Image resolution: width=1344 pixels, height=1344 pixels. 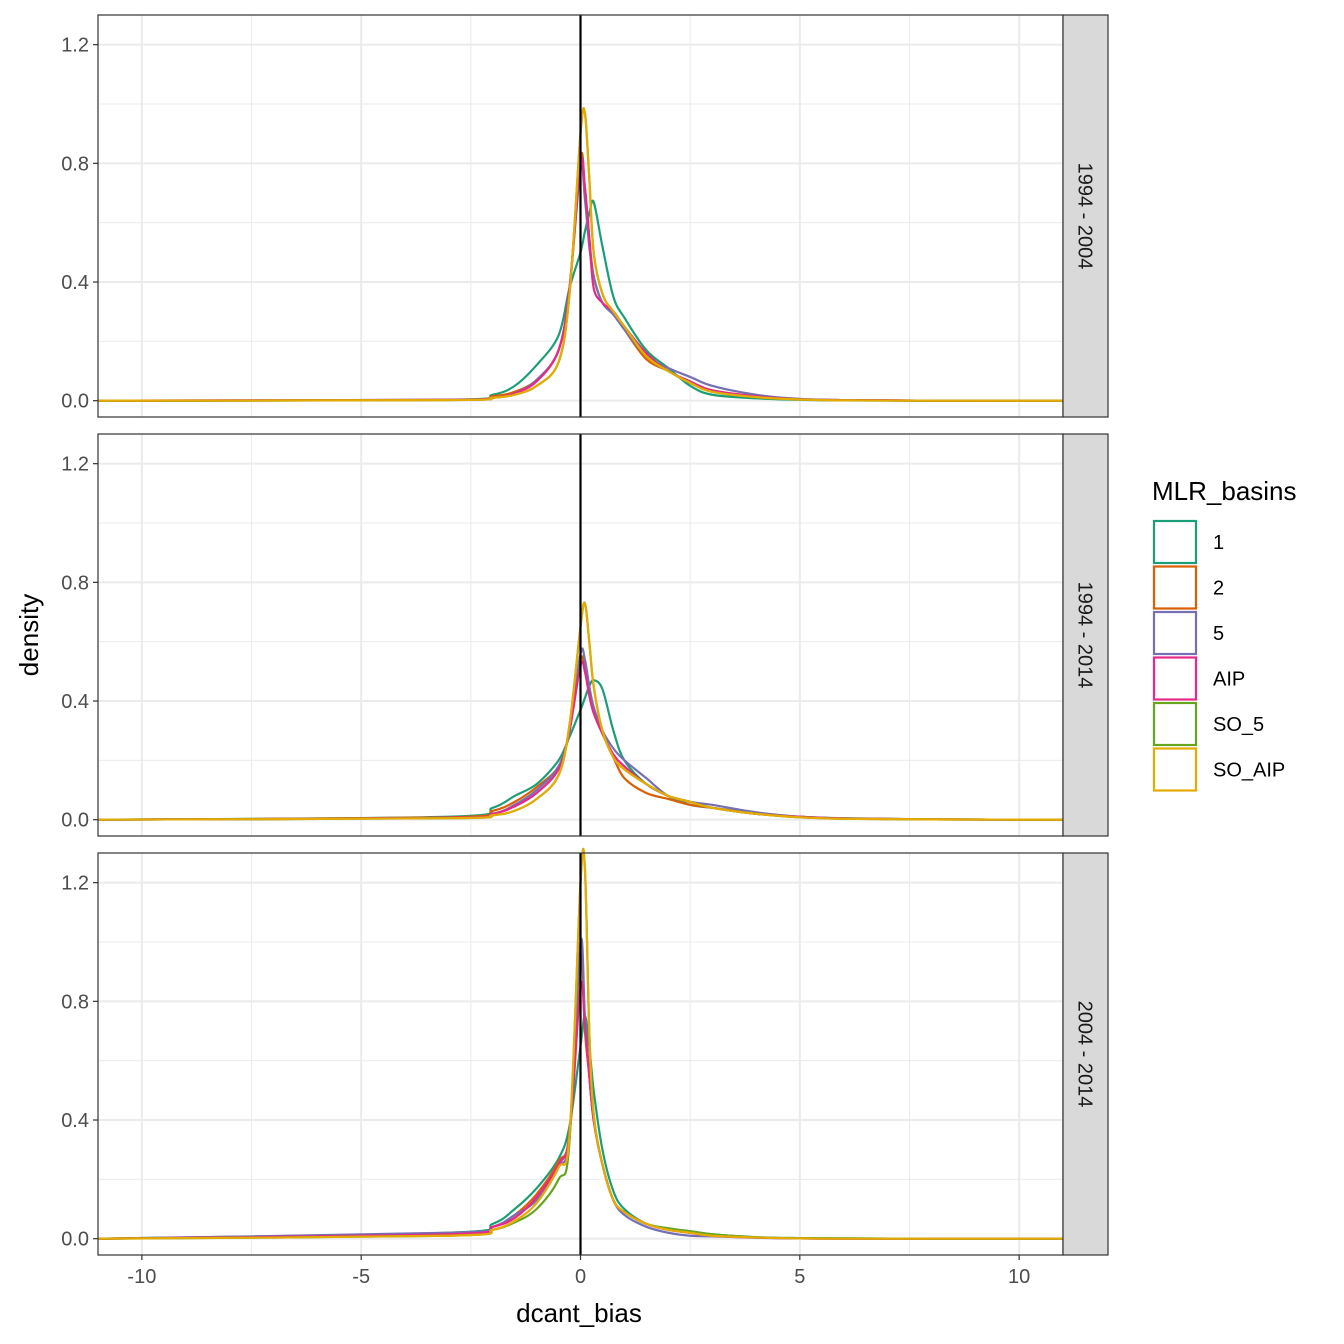 I want to click on x-tick-label: 5, so click(x=799, y=1277).